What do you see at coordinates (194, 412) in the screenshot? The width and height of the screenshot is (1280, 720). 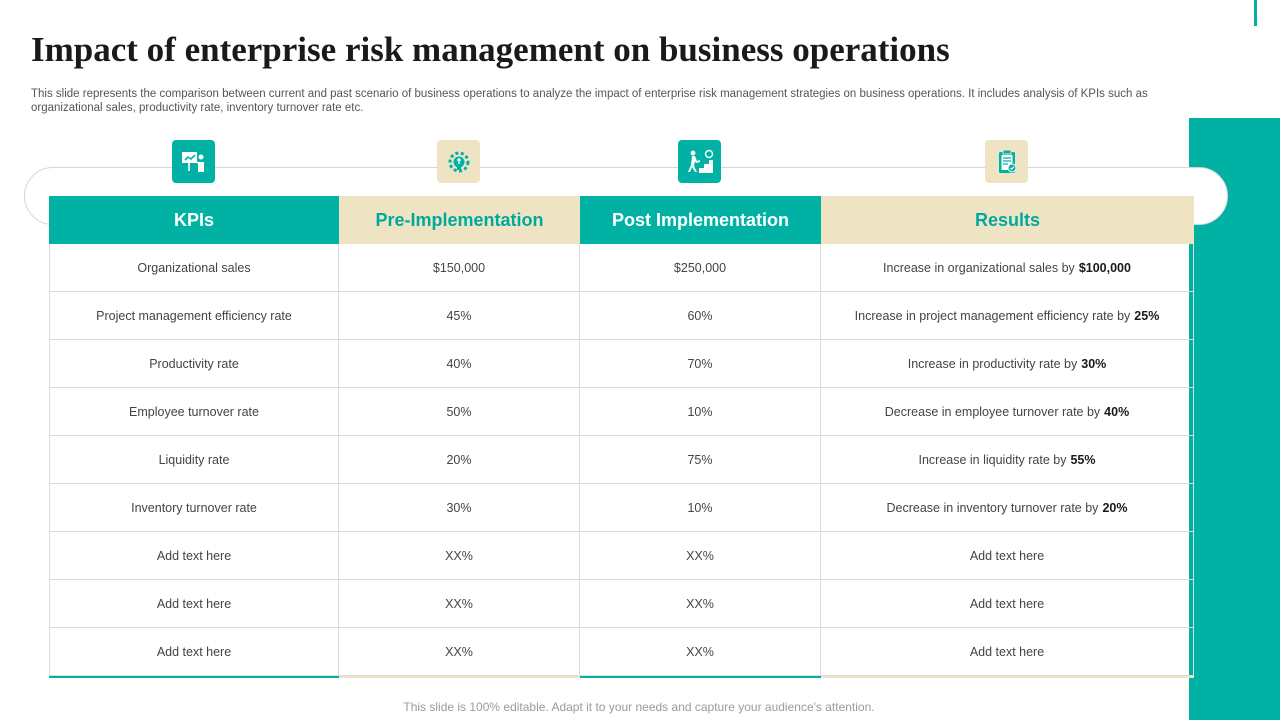 I see `kpi-cell: Employee turnover rate` at bounding box center [194, 412].